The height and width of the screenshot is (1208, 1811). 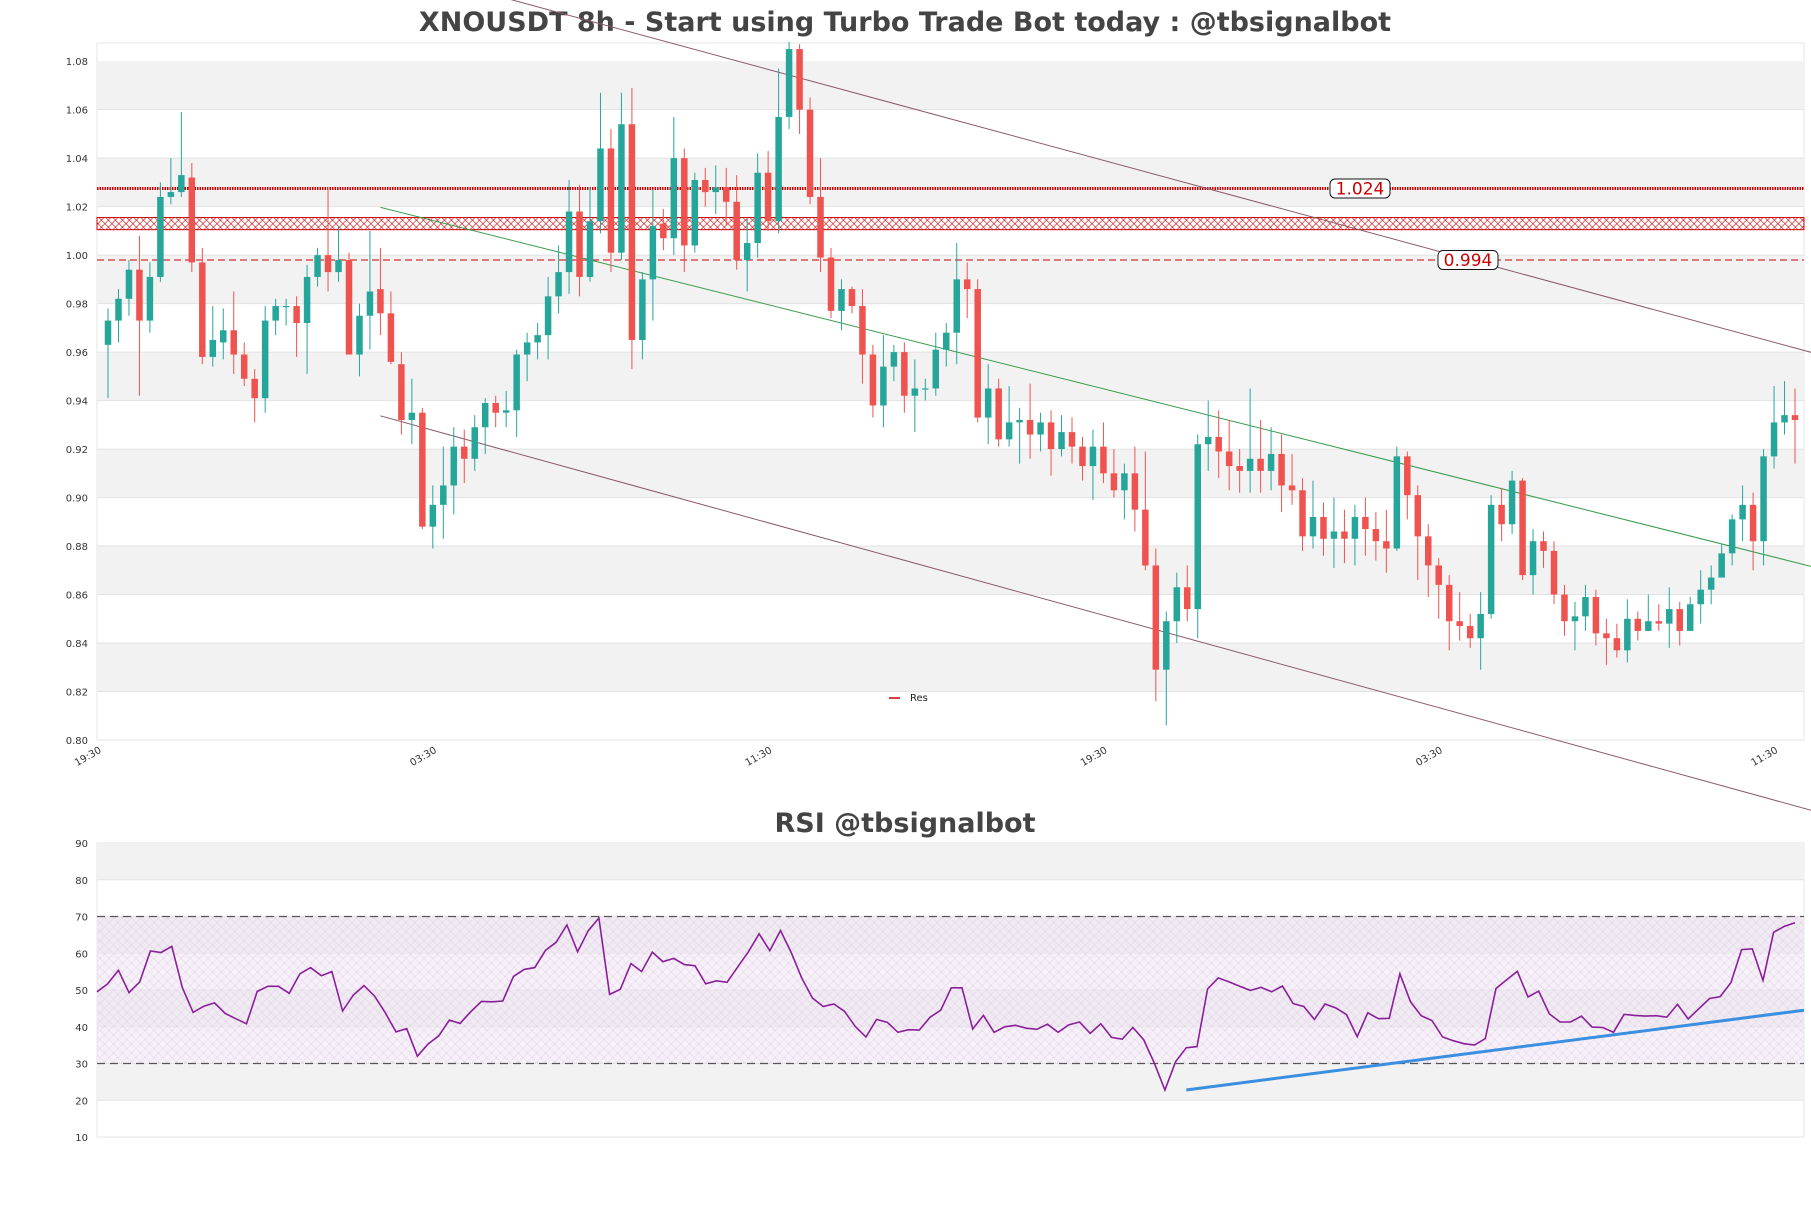 What do you see at coordinates (423, 757) in the screenshot?
I see `price-x-tick-label: 03:30` at bounding box center [423, 757].